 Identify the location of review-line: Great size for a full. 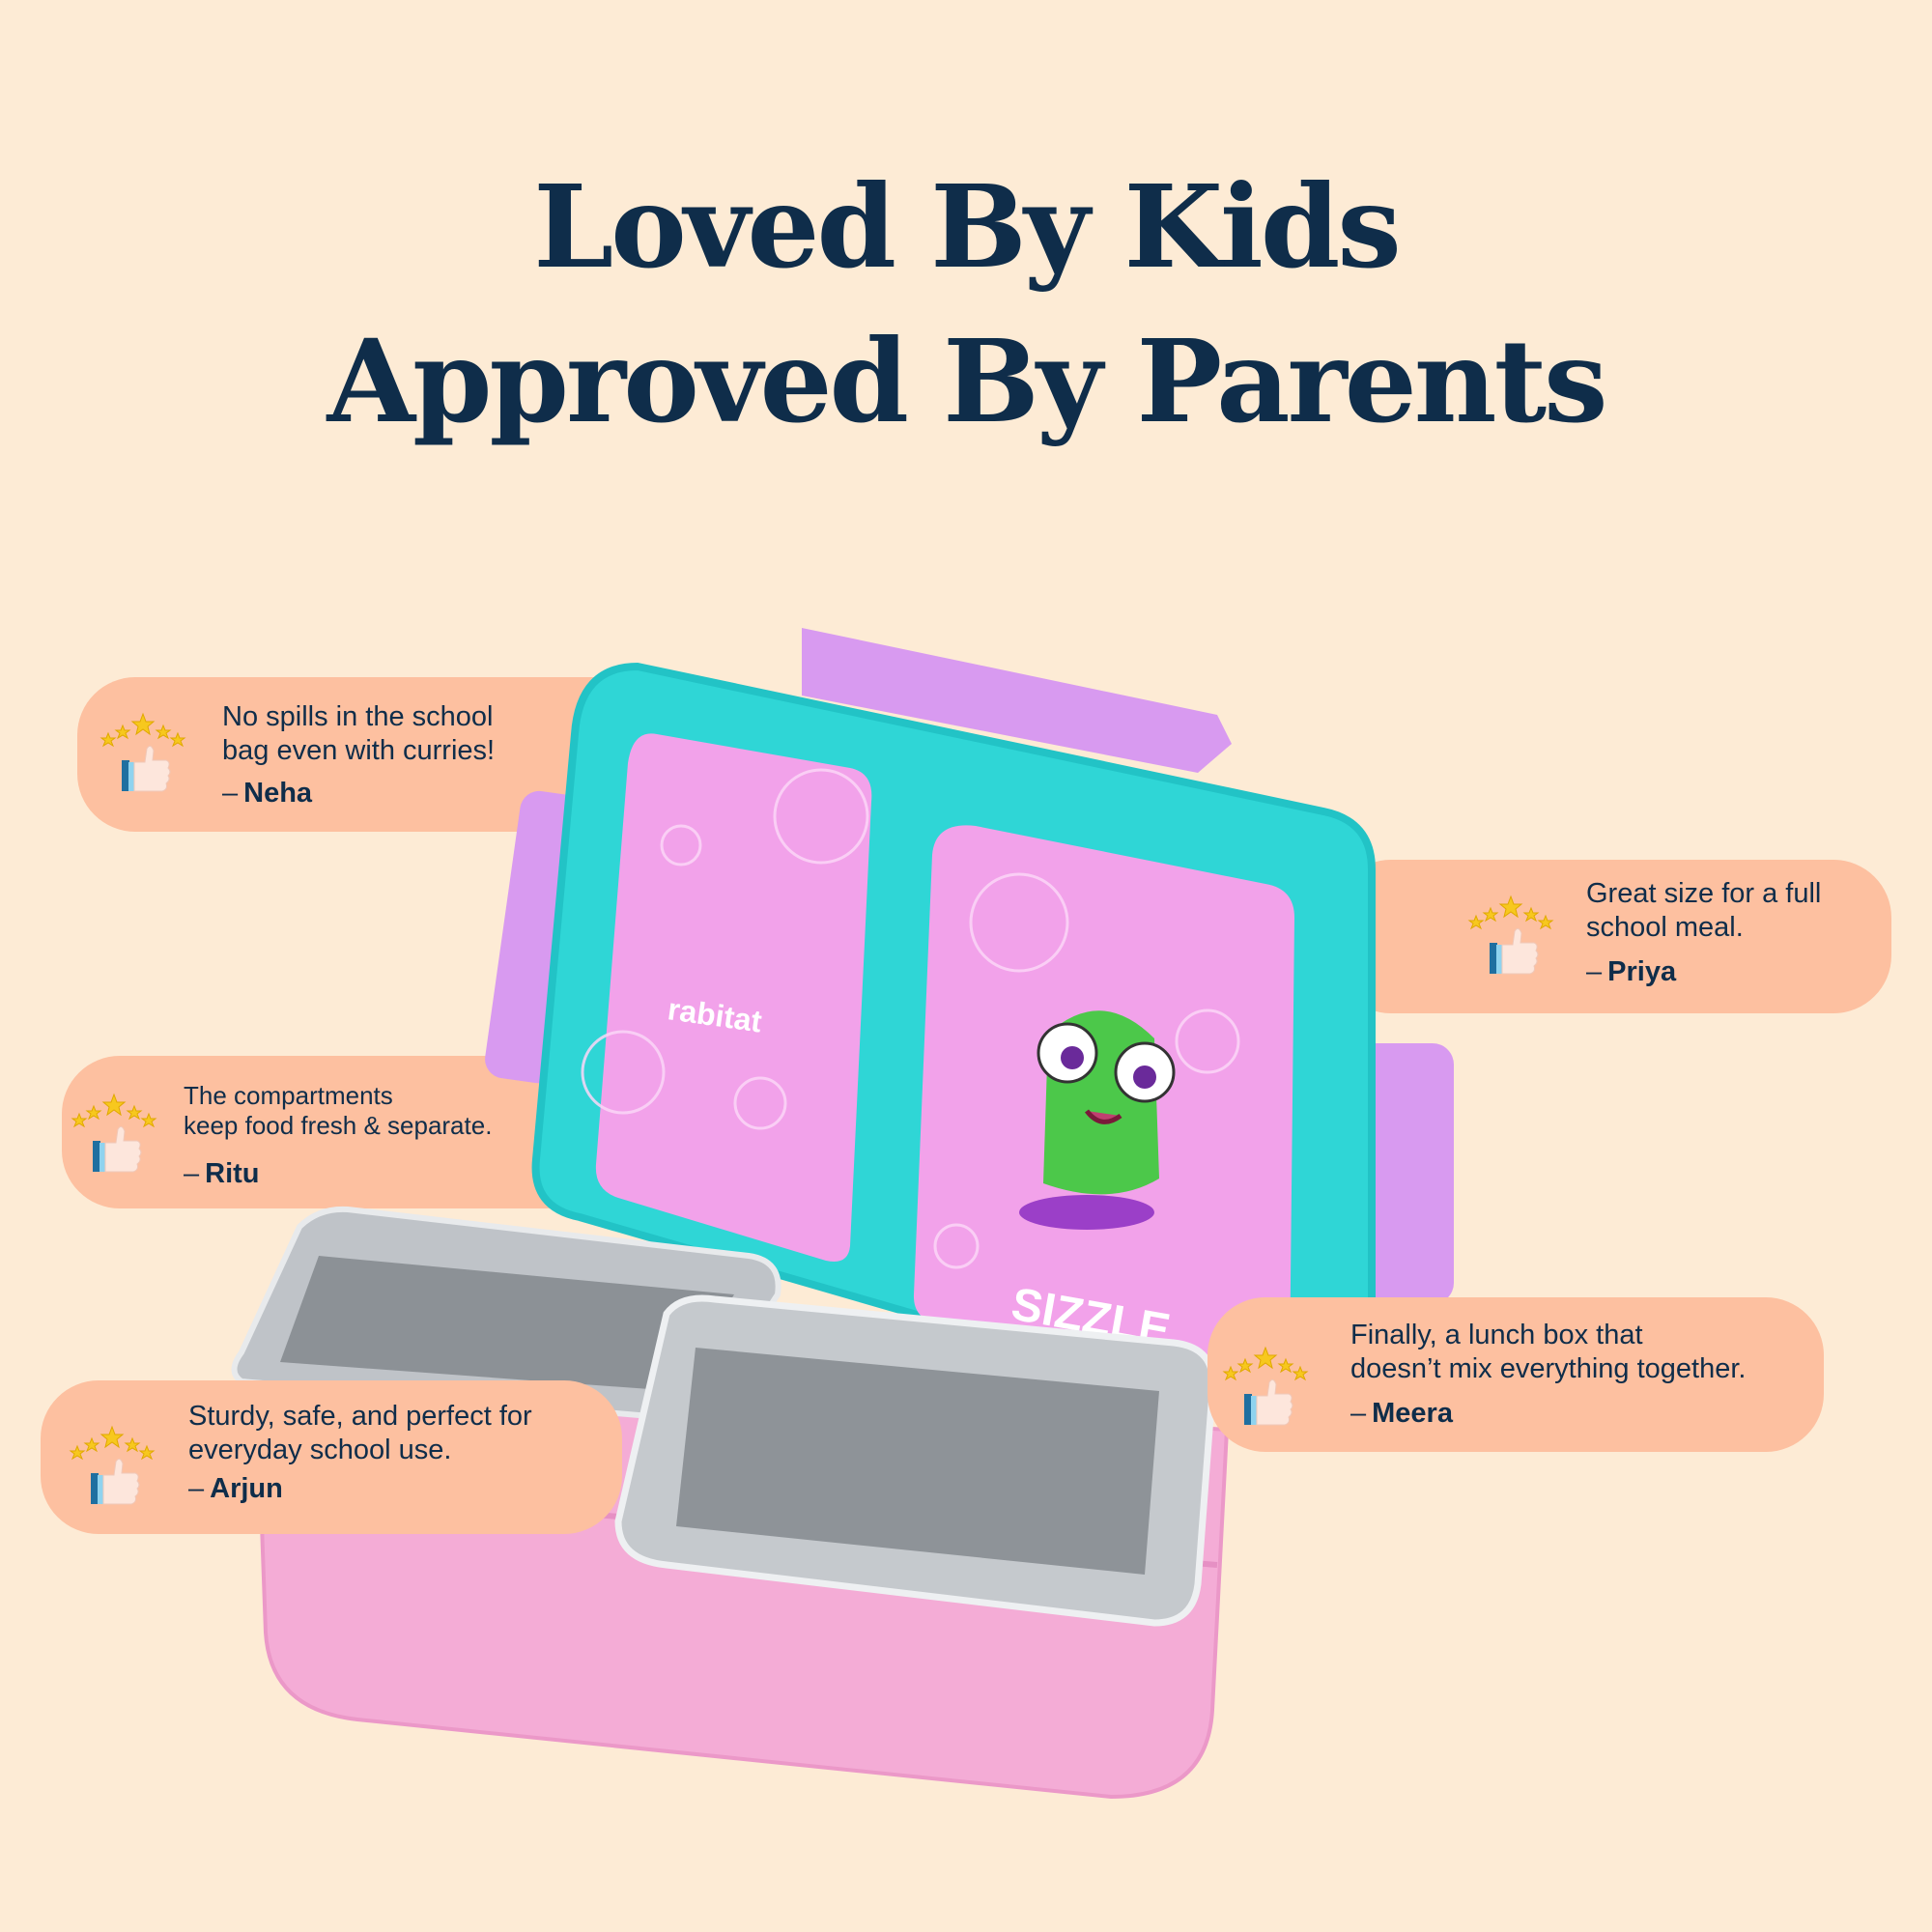
(1704, 893).